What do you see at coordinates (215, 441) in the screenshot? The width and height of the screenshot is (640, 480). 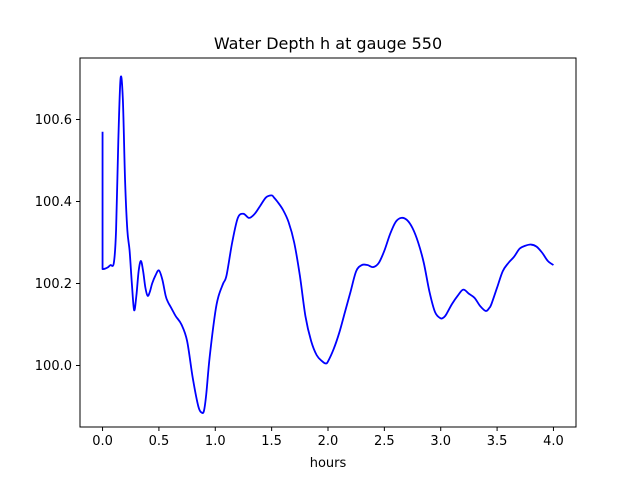 I see `x-tick-label: 1.0` at bounding box center [215, 441].